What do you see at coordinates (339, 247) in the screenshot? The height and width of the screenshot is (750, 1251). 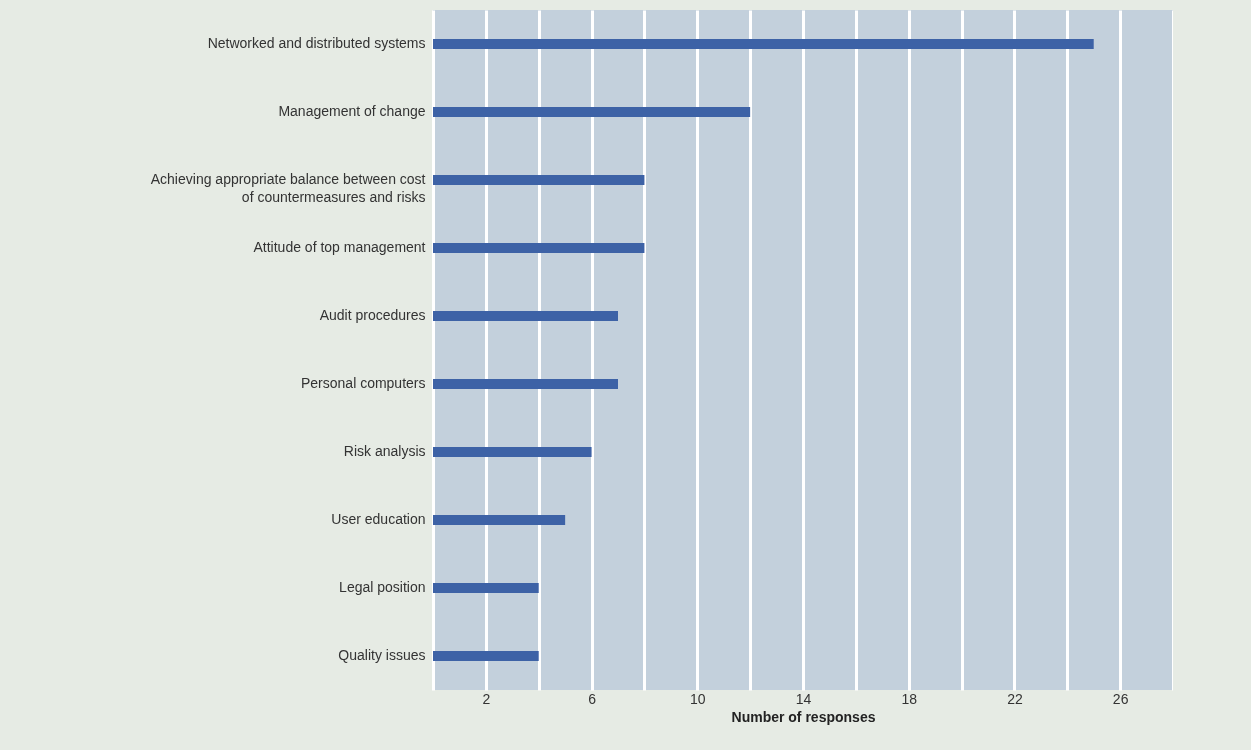 I see `y-tick-label: Attitude of top management` at bounding box center [339, 247].